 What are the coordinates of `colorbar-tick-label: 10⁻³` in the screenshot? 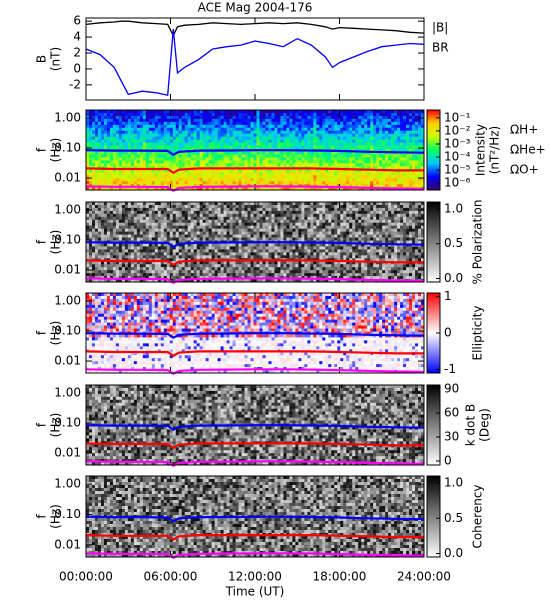 It's located at (457, 143).